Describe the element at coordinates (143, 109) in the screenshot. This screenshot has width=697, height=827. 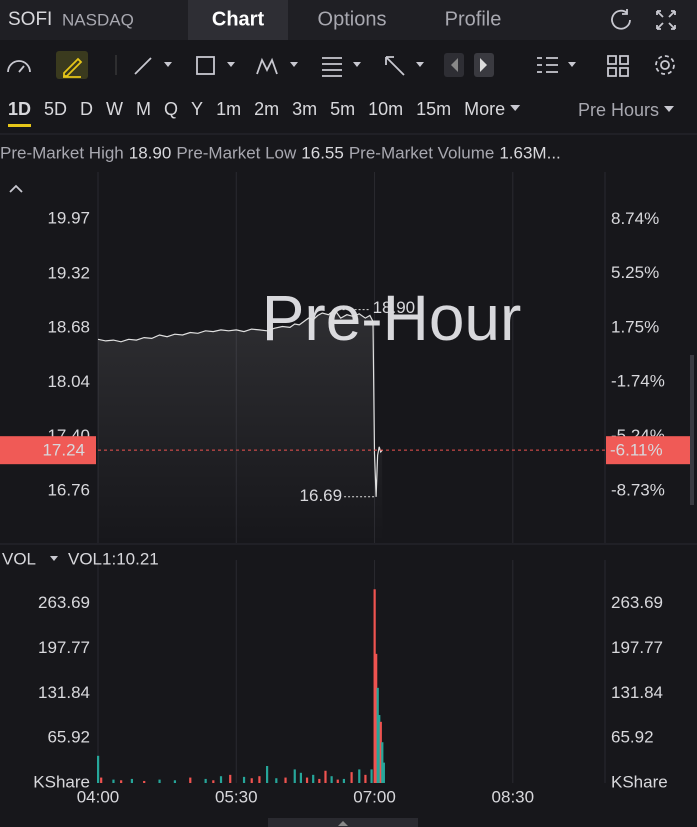
I see `timeframe: M` at that location.